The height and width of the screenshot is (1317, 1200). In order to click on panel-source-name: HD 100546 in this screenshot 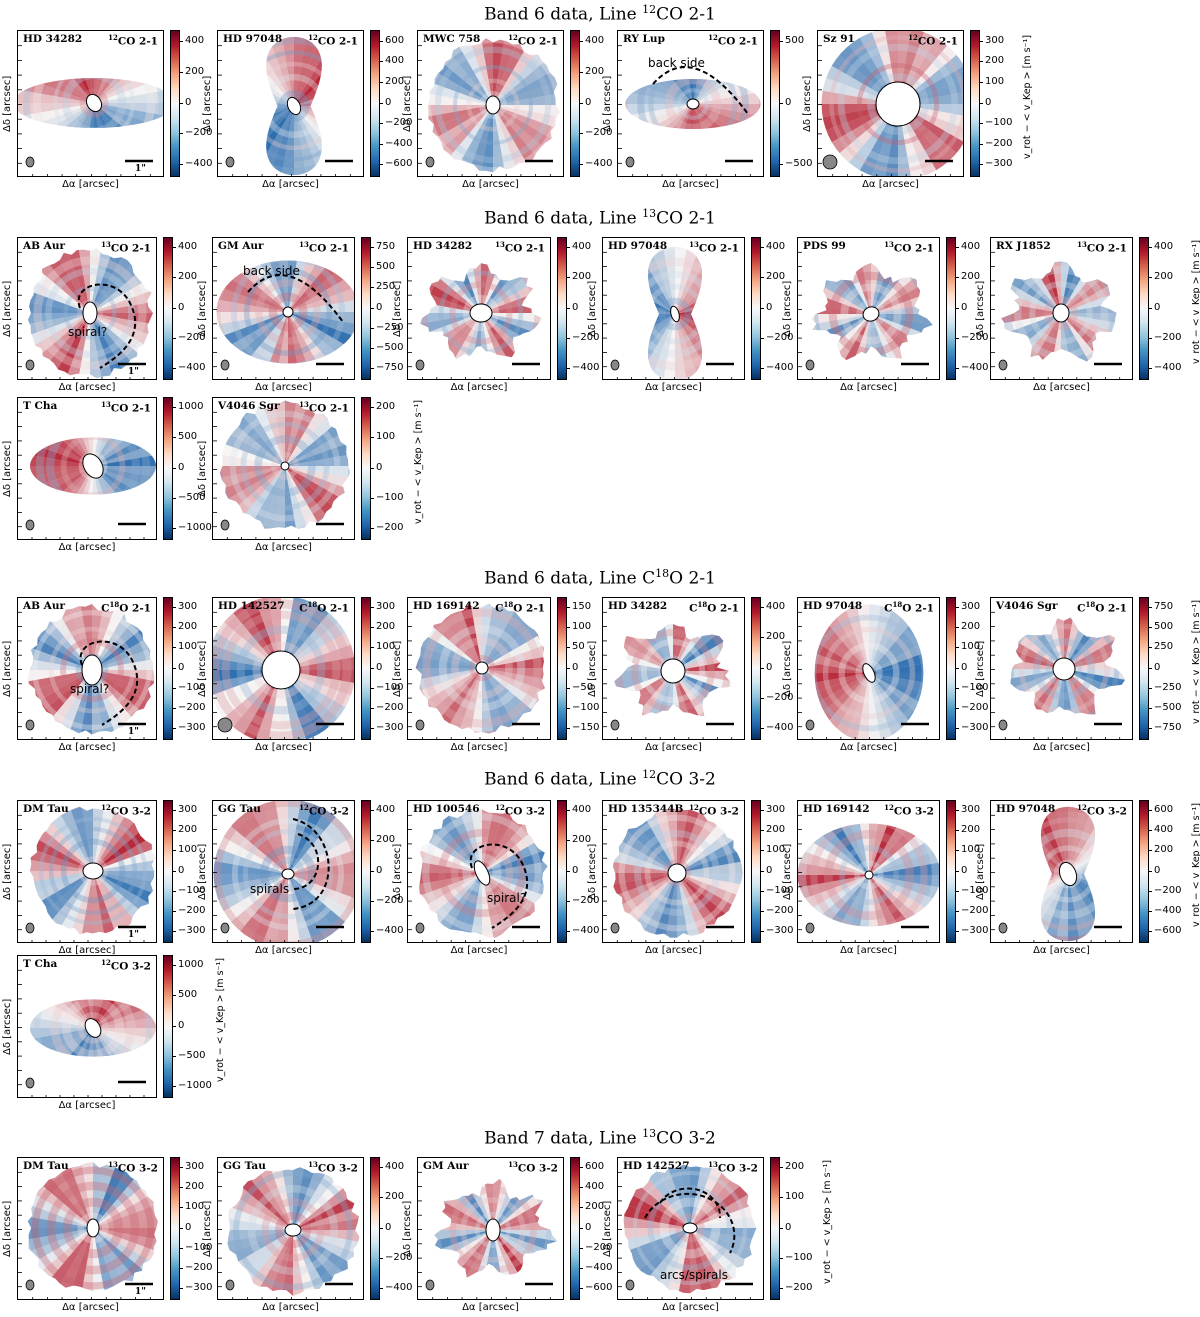, I will do `click(446, 809)`.